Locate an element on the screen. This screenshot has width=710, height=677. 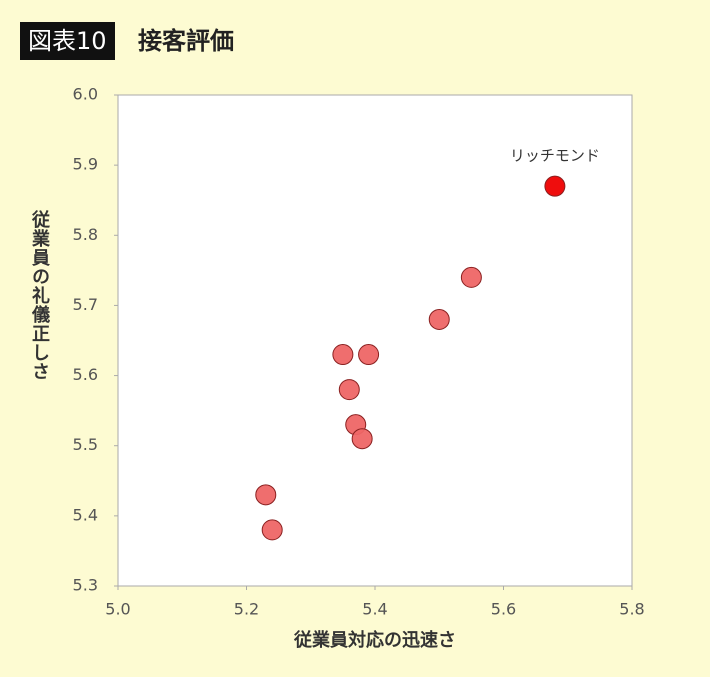
y-axis-label: 従業員の礼儀正しさ is located at coordinates (39, 295).